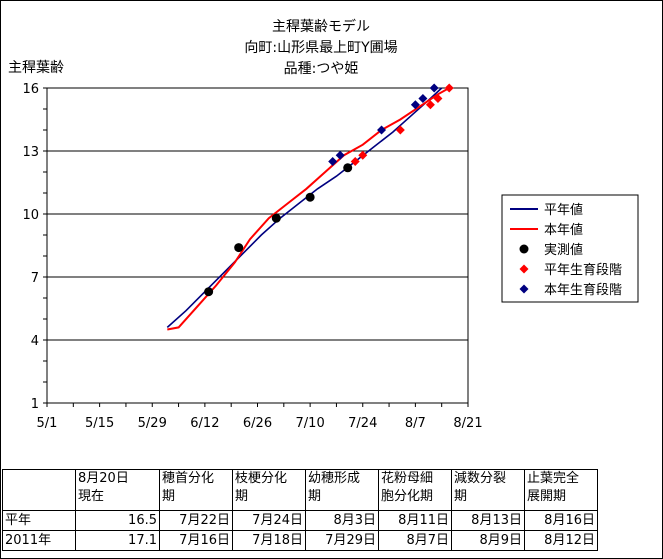 The height and width of the screenshot is (559, 663). I want to click on y-tick-label: 7, so click(35, 278).